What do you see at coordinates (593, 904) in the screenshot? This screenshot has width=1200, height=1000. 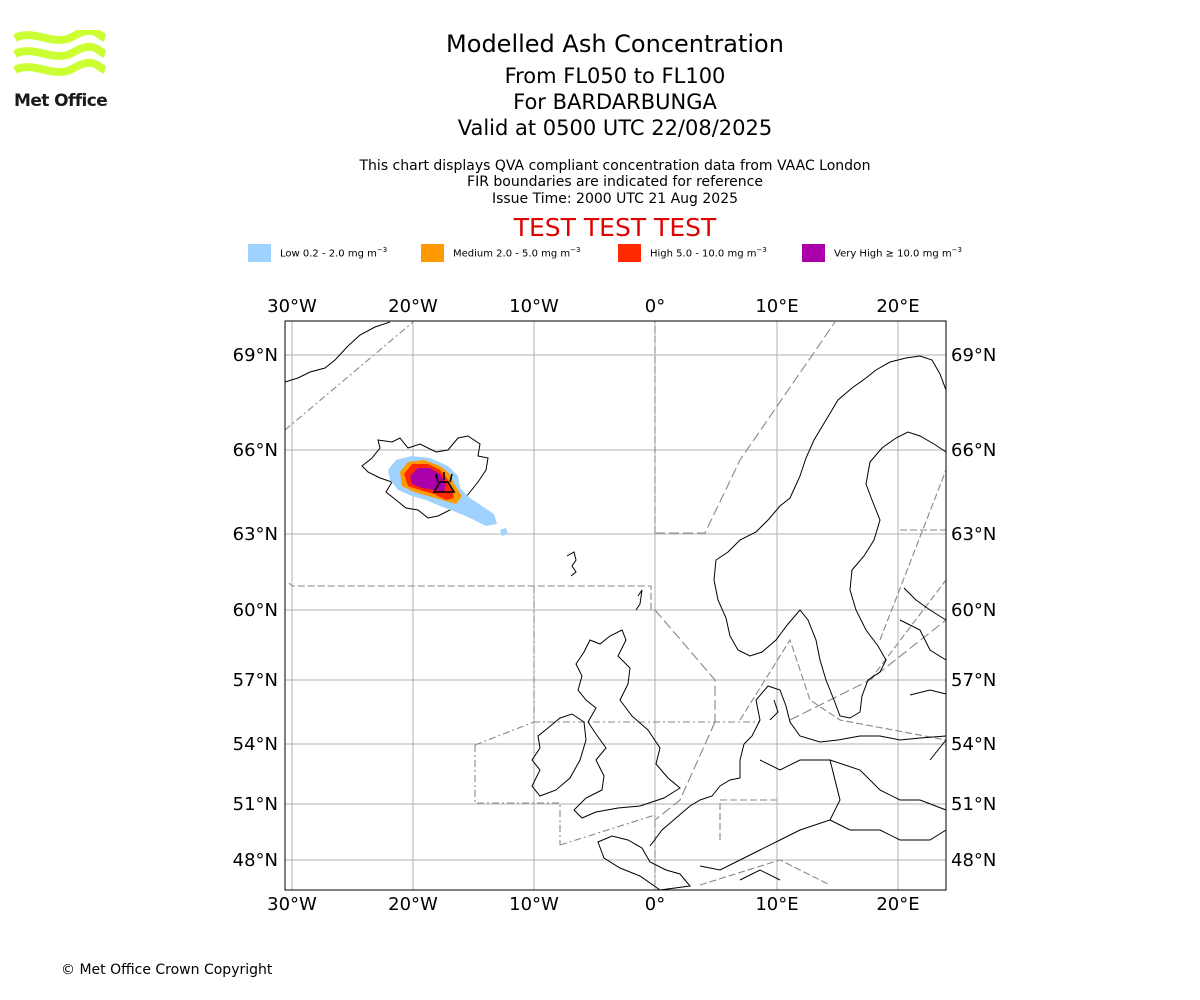 I see `longitude-labels-bottom: 30°W 20°W 10°W 0° 10°E 20°E` at bounding box center [593, 904].